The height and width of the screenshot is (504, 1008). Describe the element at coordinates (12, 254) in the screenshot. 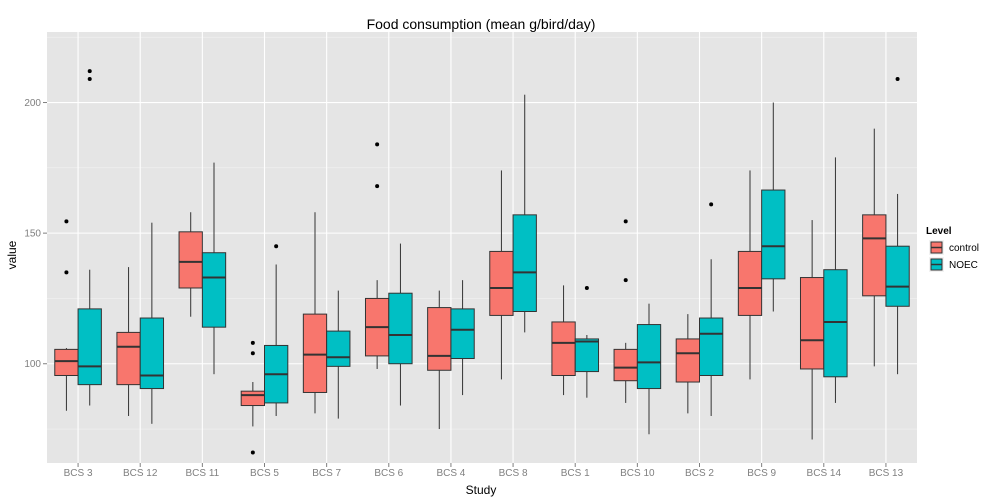

I see `y-axis-title: value` at that location.